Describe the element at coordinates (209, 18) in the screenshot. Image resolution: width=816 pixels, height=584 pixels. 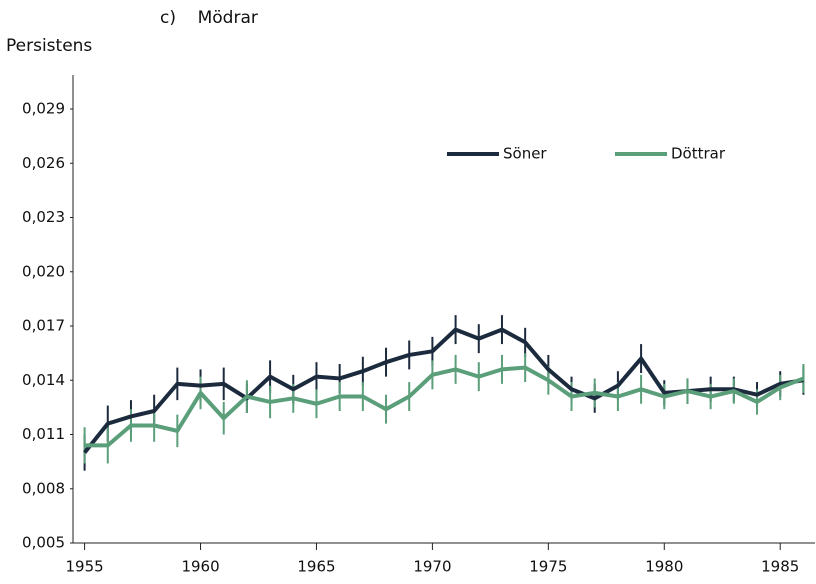
I see `chart-title: c) Mödrar` at that location.